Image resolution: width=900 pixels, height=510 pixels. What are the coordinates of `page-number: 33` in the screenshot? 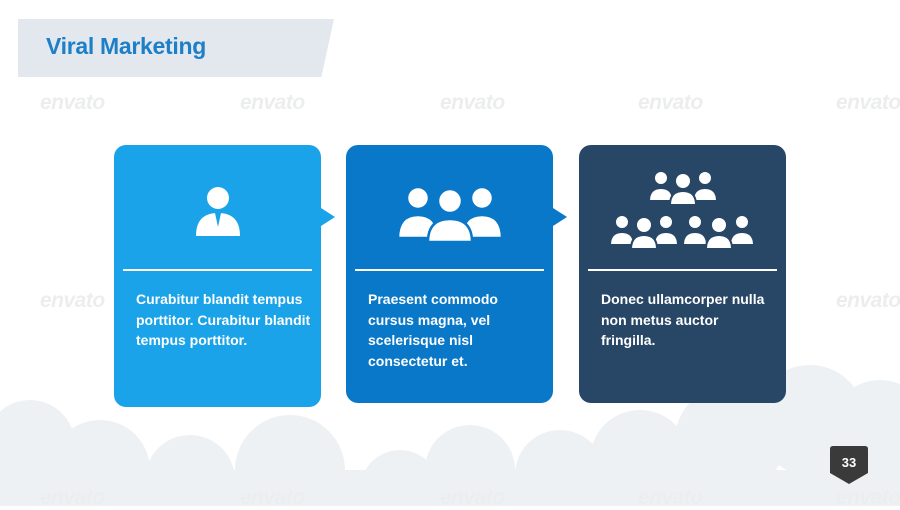 It's located at (849, 462).